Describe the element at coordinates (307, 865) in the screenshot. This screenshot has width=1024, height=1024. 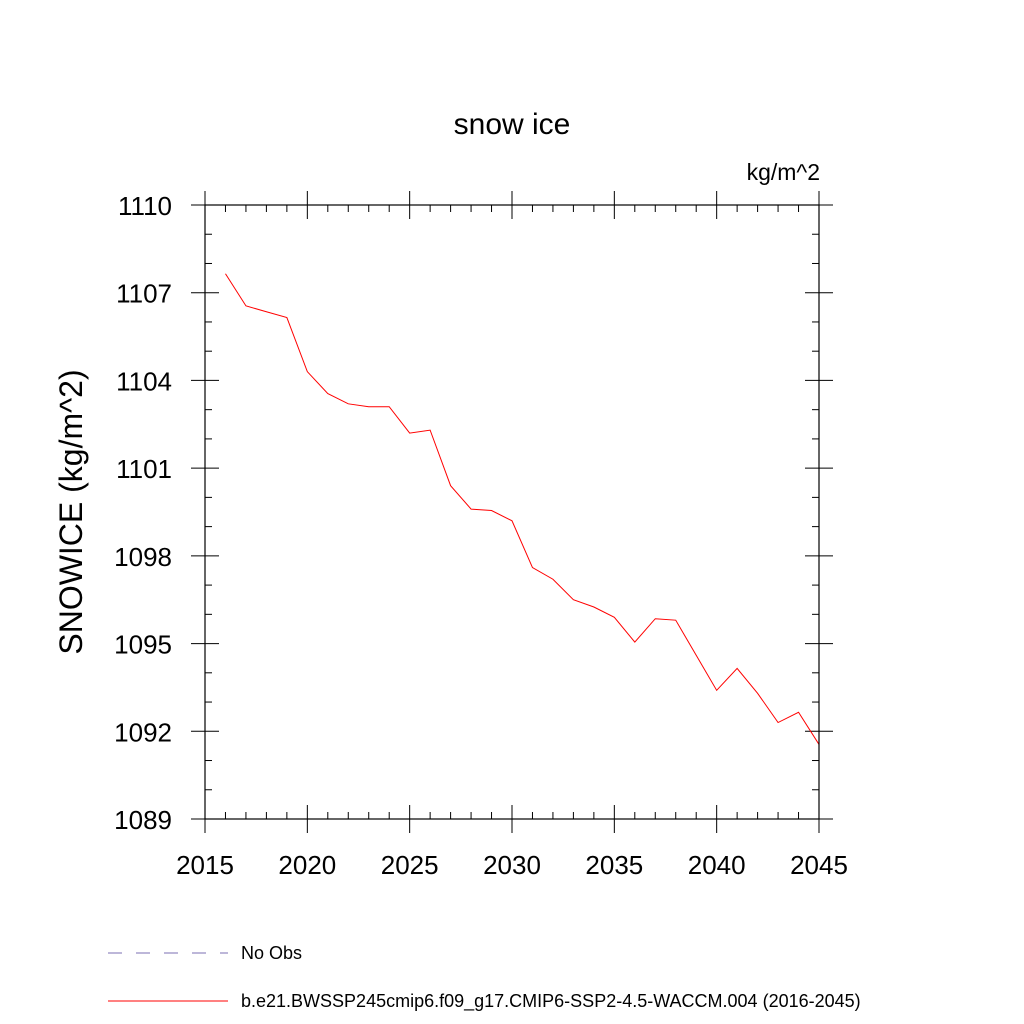
I see `x-tick-label: 2020` at that location.